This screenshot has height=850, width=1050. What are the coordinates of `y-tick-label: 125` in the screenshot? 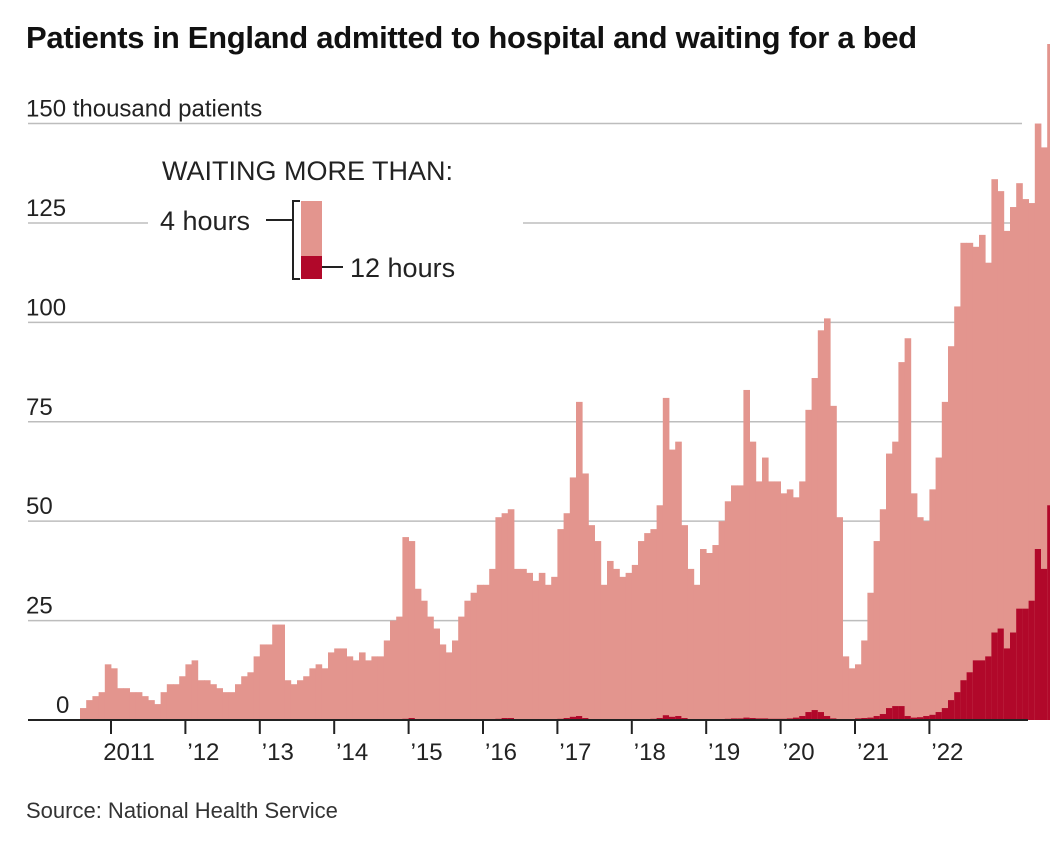 It's located at (46, 208).